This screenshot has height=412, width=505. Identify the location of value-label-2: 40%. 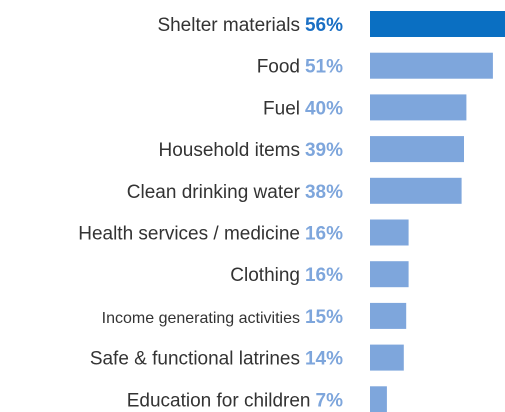
(324, 108).